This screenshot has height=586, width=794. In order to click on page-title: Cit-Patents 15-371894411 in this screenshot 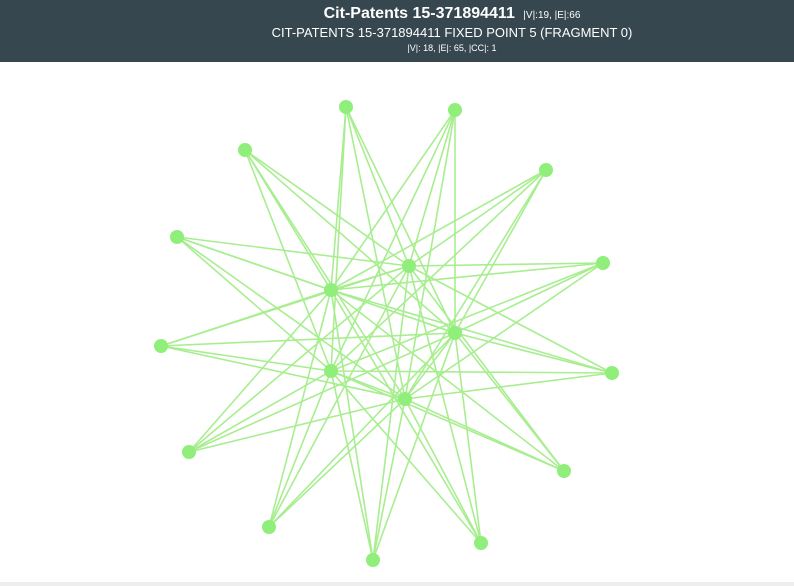, I will do `click(419, 13)`.